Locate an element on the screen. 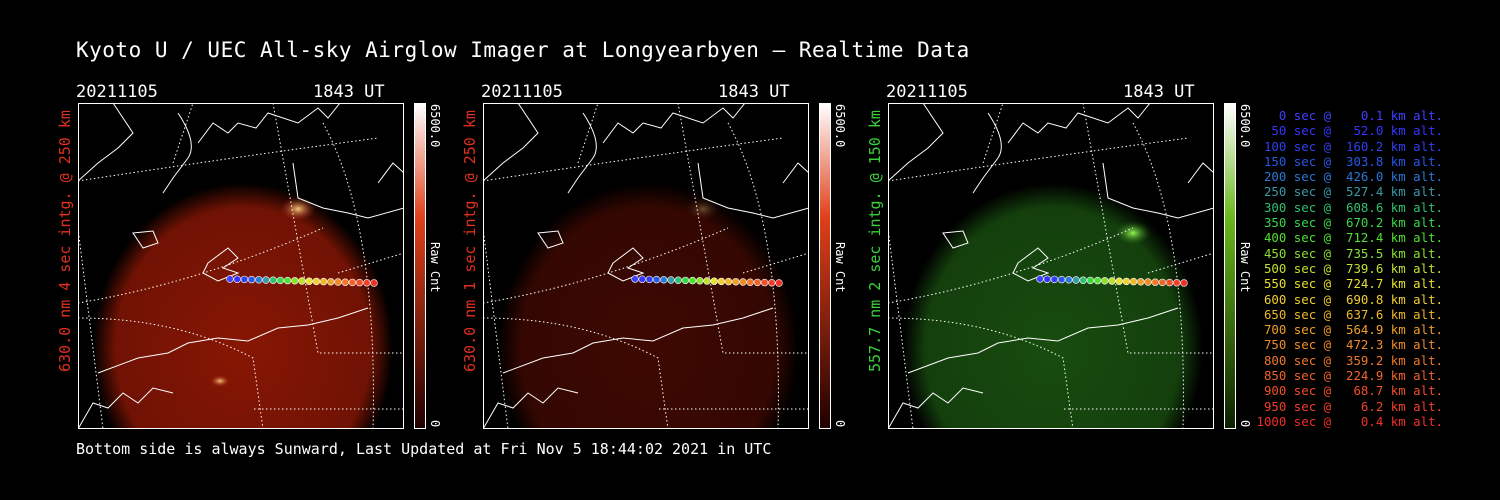 This screenshot has width=1500, height=500. legend-entry: 950 sec @ 6.2 km alt. is located at coordinates (1349, 406).